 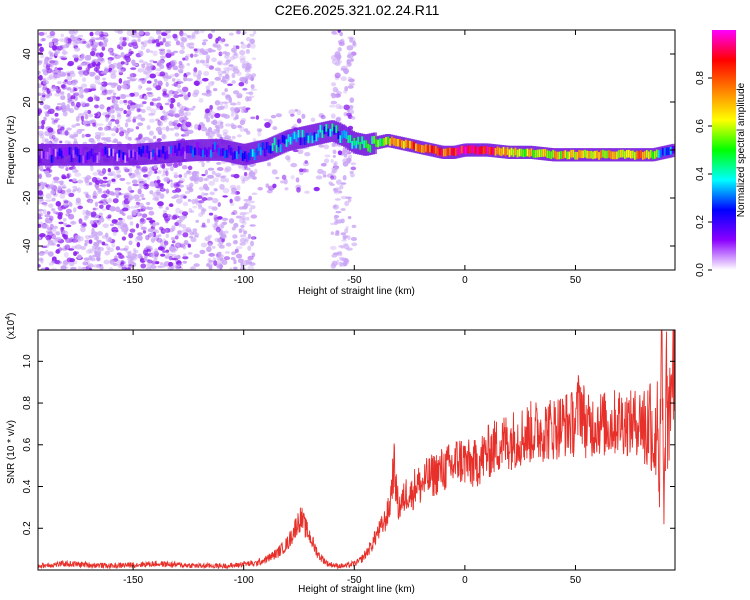 What do you see at coordinates (27, 54) in the screenshot?
I see `y-tick-label: 40` at bounding box center [27, 54].